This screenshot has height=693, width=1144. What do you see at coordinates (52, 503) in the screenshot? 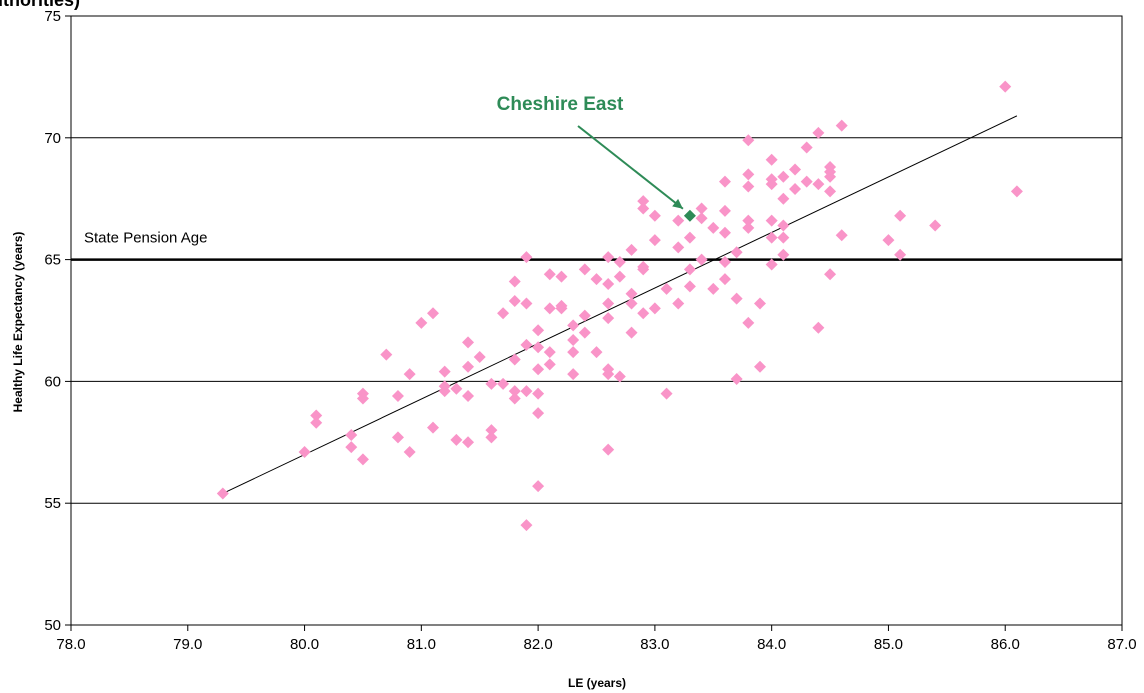
I see `y-tick-label: 55` at bounding box center [52, 503].